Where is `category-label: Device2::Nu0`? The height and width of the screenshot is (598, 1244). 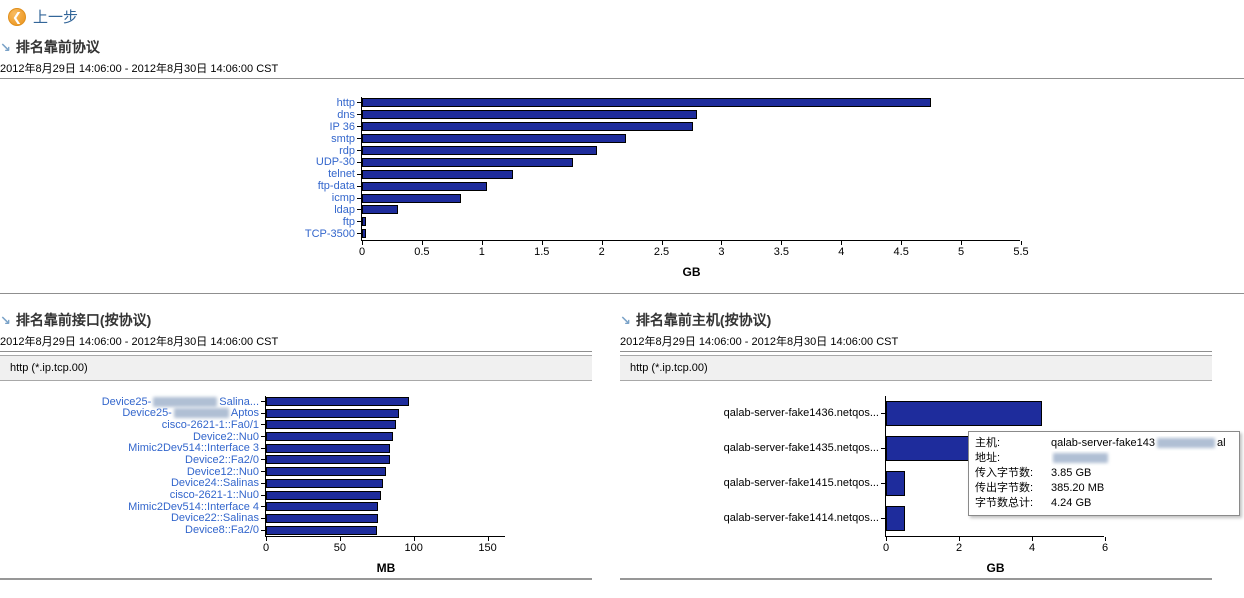
category-label: Device2::Nu0 is located at coordinates (225, 436).